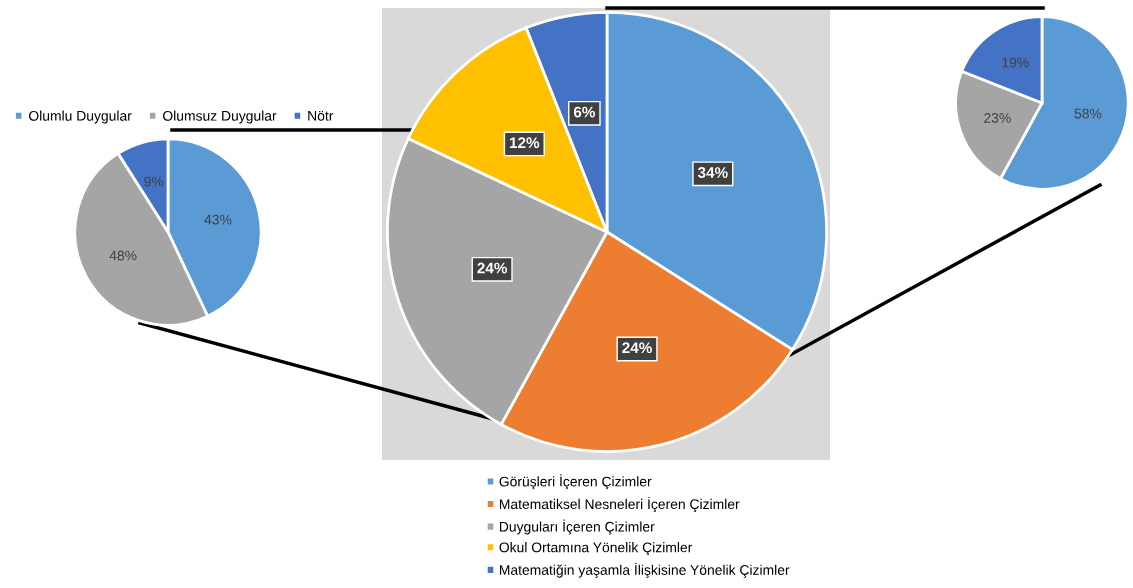  I want to click on data-label: 58%, so click(1088, 113).